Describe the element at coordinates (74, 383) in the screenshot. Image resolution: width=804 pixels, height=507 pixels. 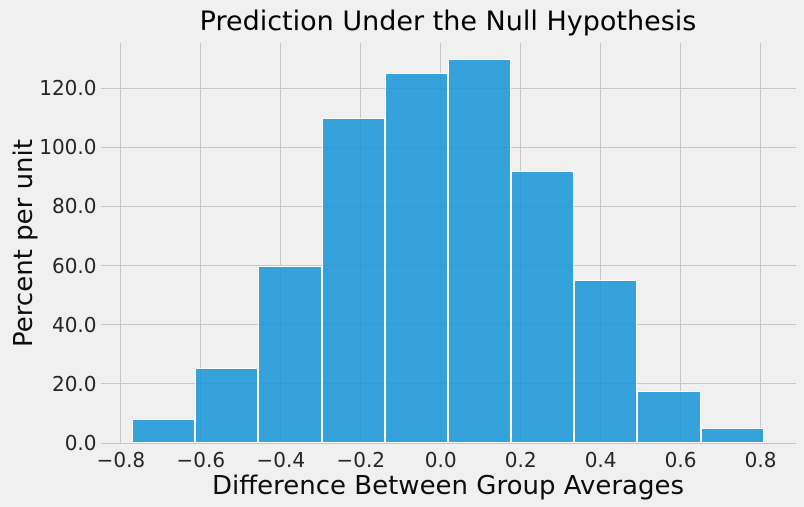
I see `y-tick-label: 20.0` at that location.